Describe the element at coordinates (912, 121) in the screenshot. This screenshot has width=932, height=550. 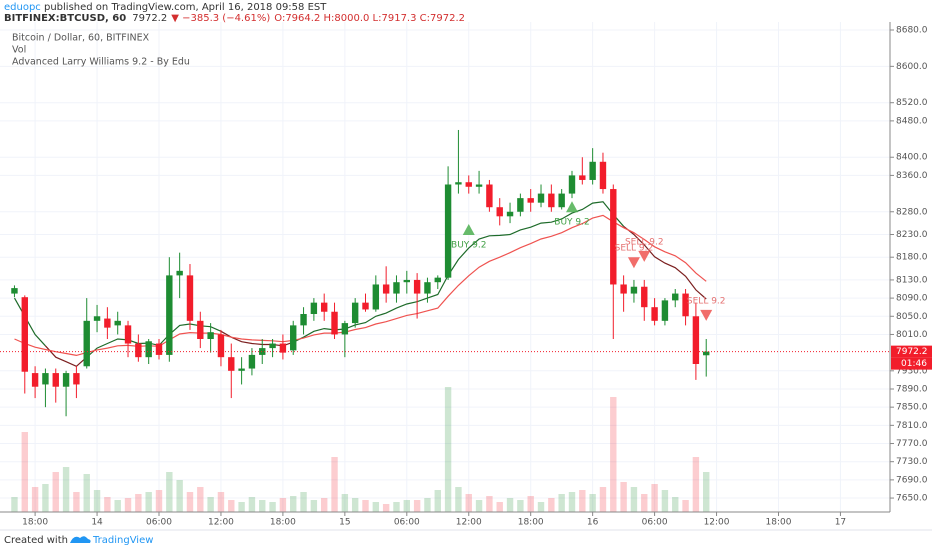
I see `y-tick-label: 8480.0` at that location.